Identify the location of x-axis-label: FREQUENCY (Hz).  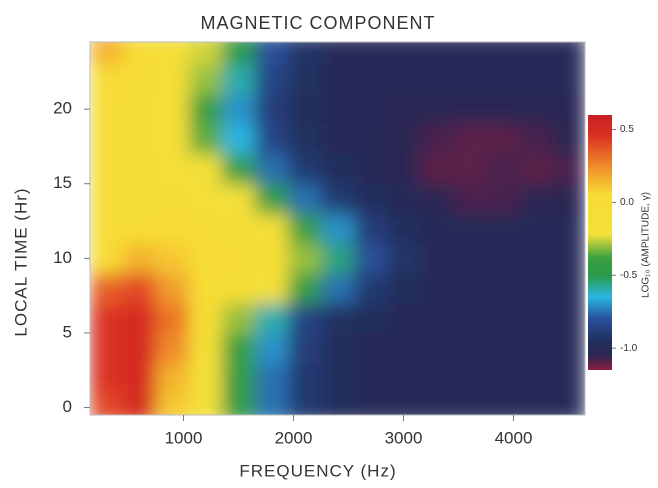
(317, 470).